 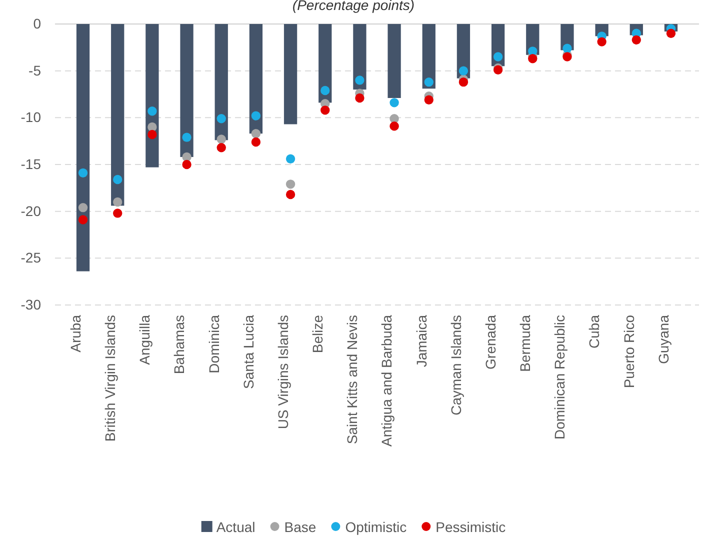 What do you see at coordinates (628, 351) in the screenshot?
I see `x-tick-label: Puerto Rico` at bounding box center [628, 351].